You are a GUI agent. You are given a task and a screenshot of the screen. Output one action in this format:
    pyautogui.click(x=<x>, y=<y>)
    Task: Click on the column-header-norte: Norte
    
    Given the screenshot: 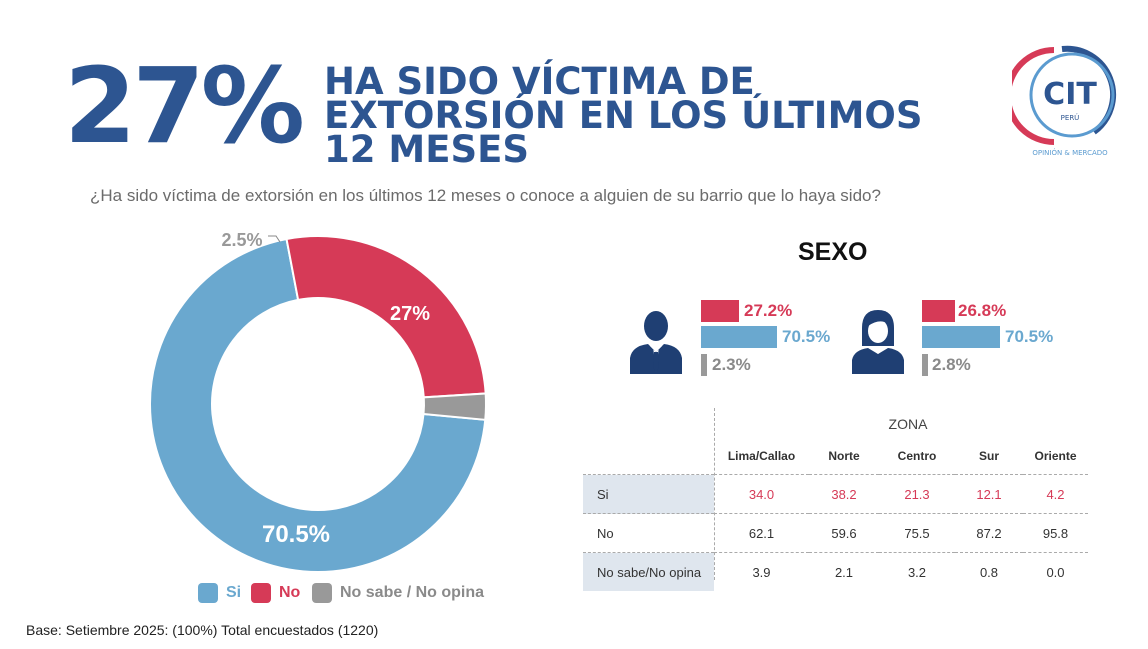 What is the action you would take?
    pyautogui.click(x=844, y=456)
    